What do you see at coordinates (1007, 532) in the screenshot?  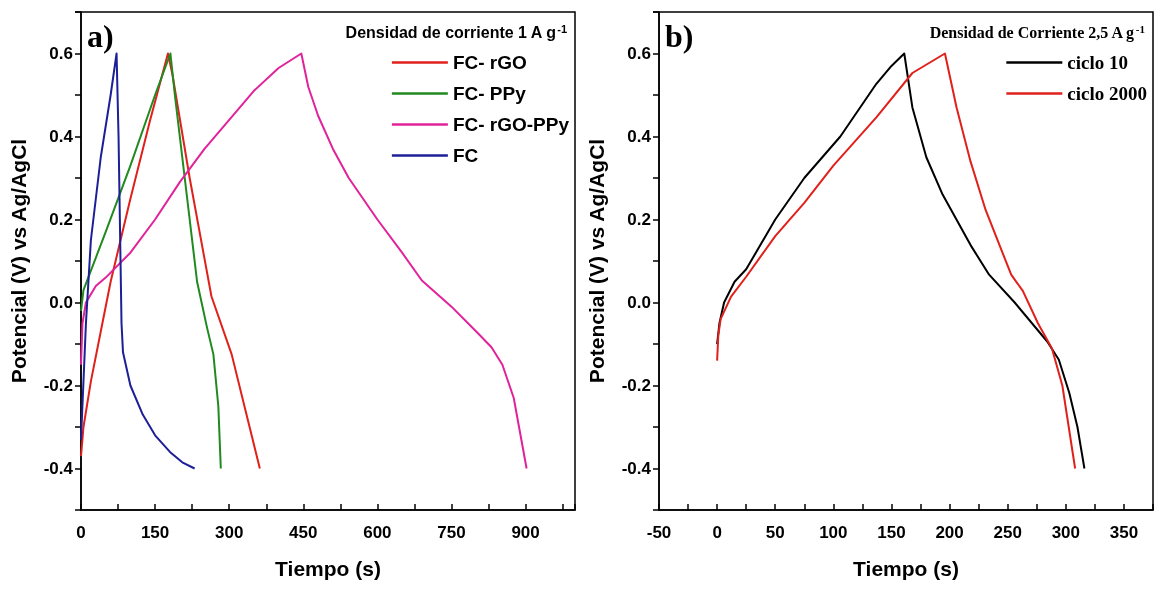 I see `x-tick-label: 250` at bounding box center [1007, 532].